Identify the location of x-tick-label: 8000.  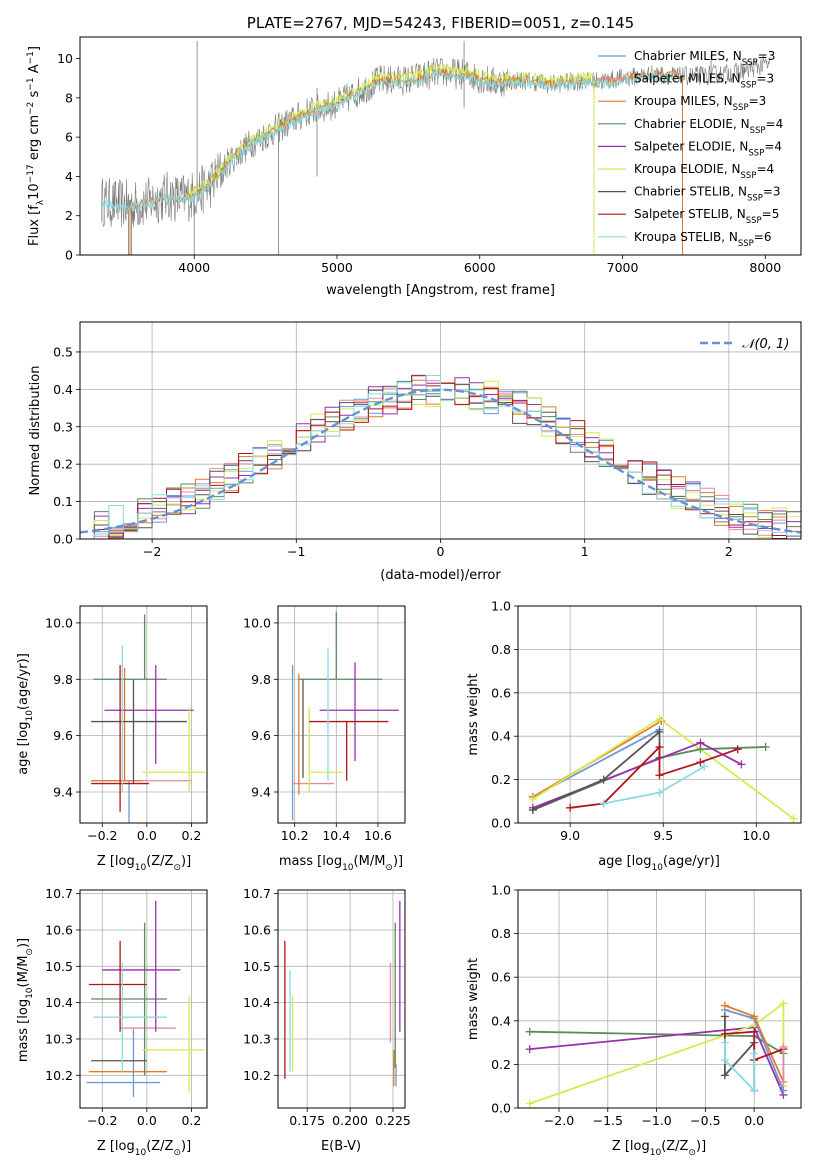
(765, 267).